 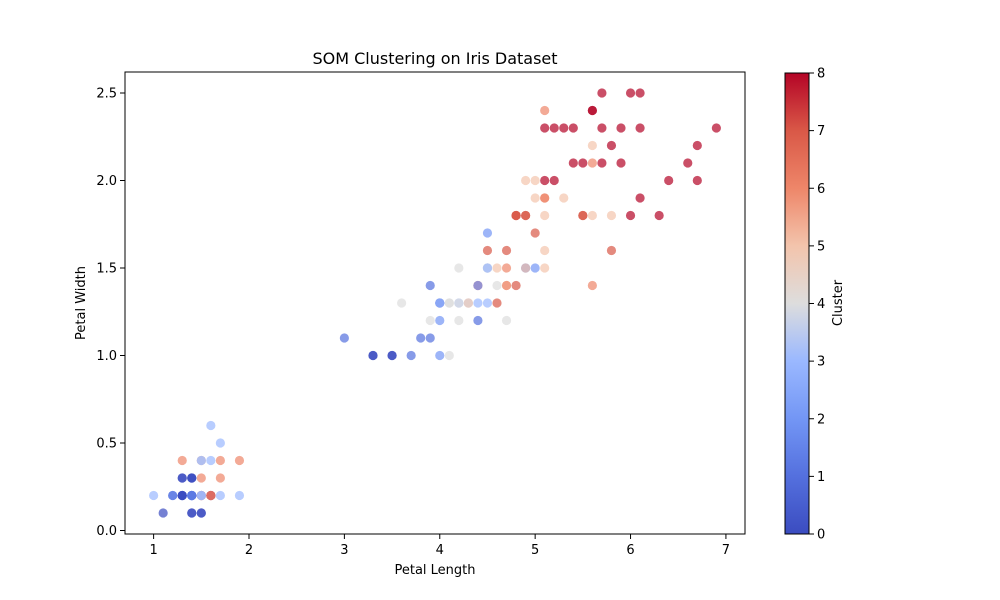 I want to click on x-tick-label: 3, so click(x=344, y=550).